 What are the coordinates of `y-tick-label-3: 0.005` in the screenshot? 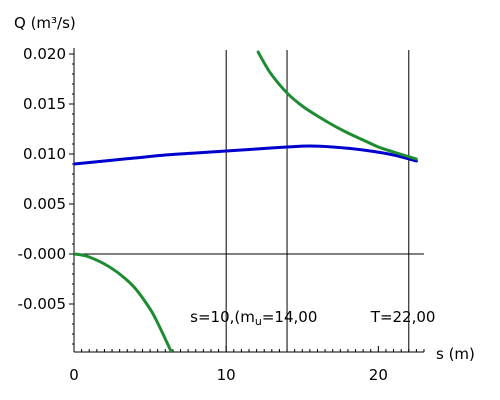 It's located at (44, 204).